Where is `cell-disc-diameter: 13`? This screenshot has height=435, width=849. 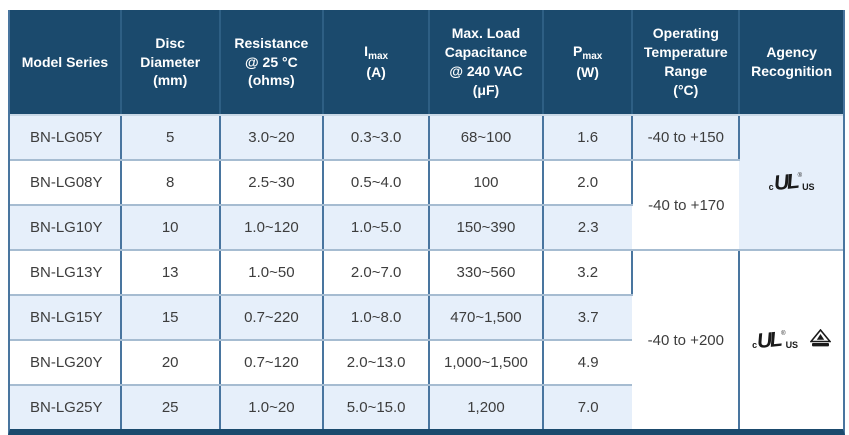 cell-disc-diameter: 13 is located at coordinates (170, 273).